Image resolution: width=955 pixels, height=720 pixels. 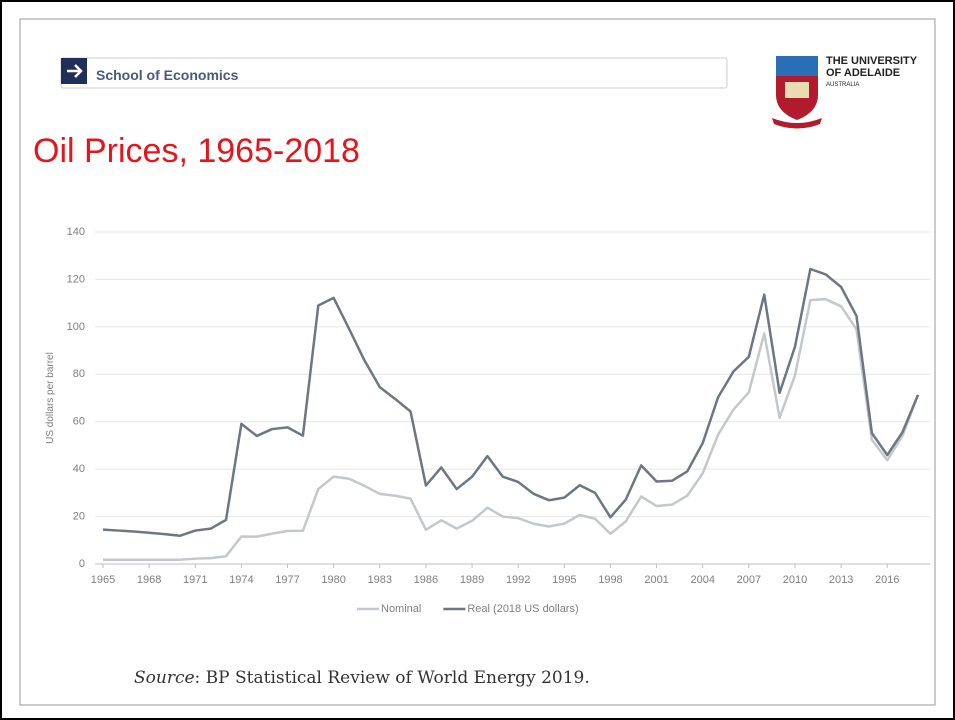 What do you see at coordinates (50, 398) in the screenshot?
I see `y-axis-label: US dollars per barrel` at bounding box center [50, 398].